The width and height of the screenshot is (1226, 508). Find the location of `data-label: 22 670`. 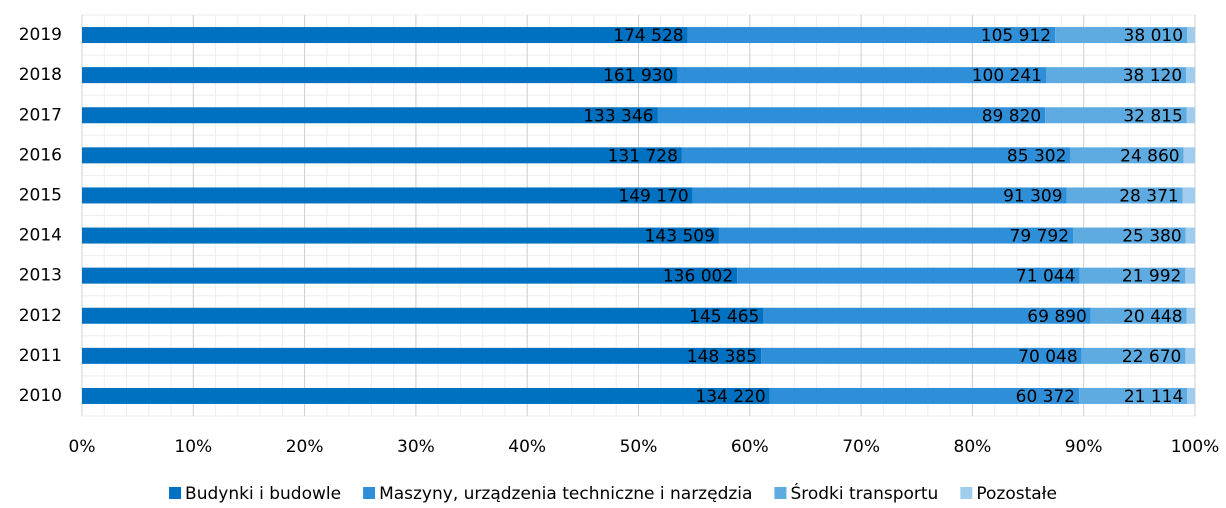

data-label: 22 670 is located at coordinates (1151, 357).